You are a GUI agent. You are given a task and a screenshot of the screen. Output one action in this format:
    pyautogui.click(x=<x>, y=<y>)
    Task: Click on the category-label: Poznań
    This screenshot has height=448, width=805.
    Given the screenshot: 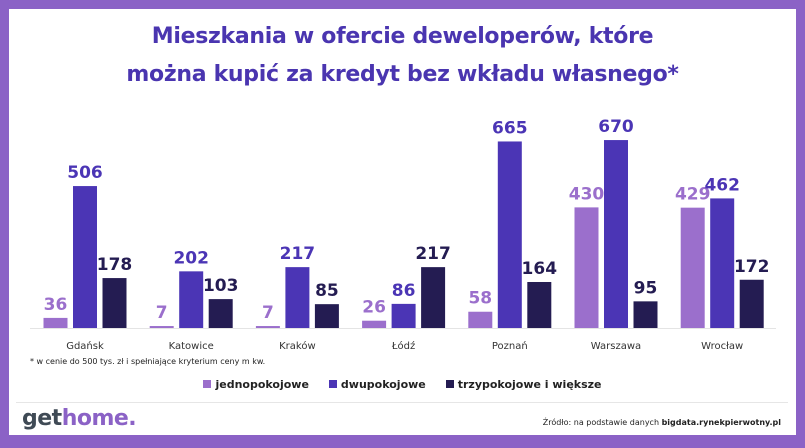 What is the action you would take?
    pyautogui.click(x=510, y=346)
    